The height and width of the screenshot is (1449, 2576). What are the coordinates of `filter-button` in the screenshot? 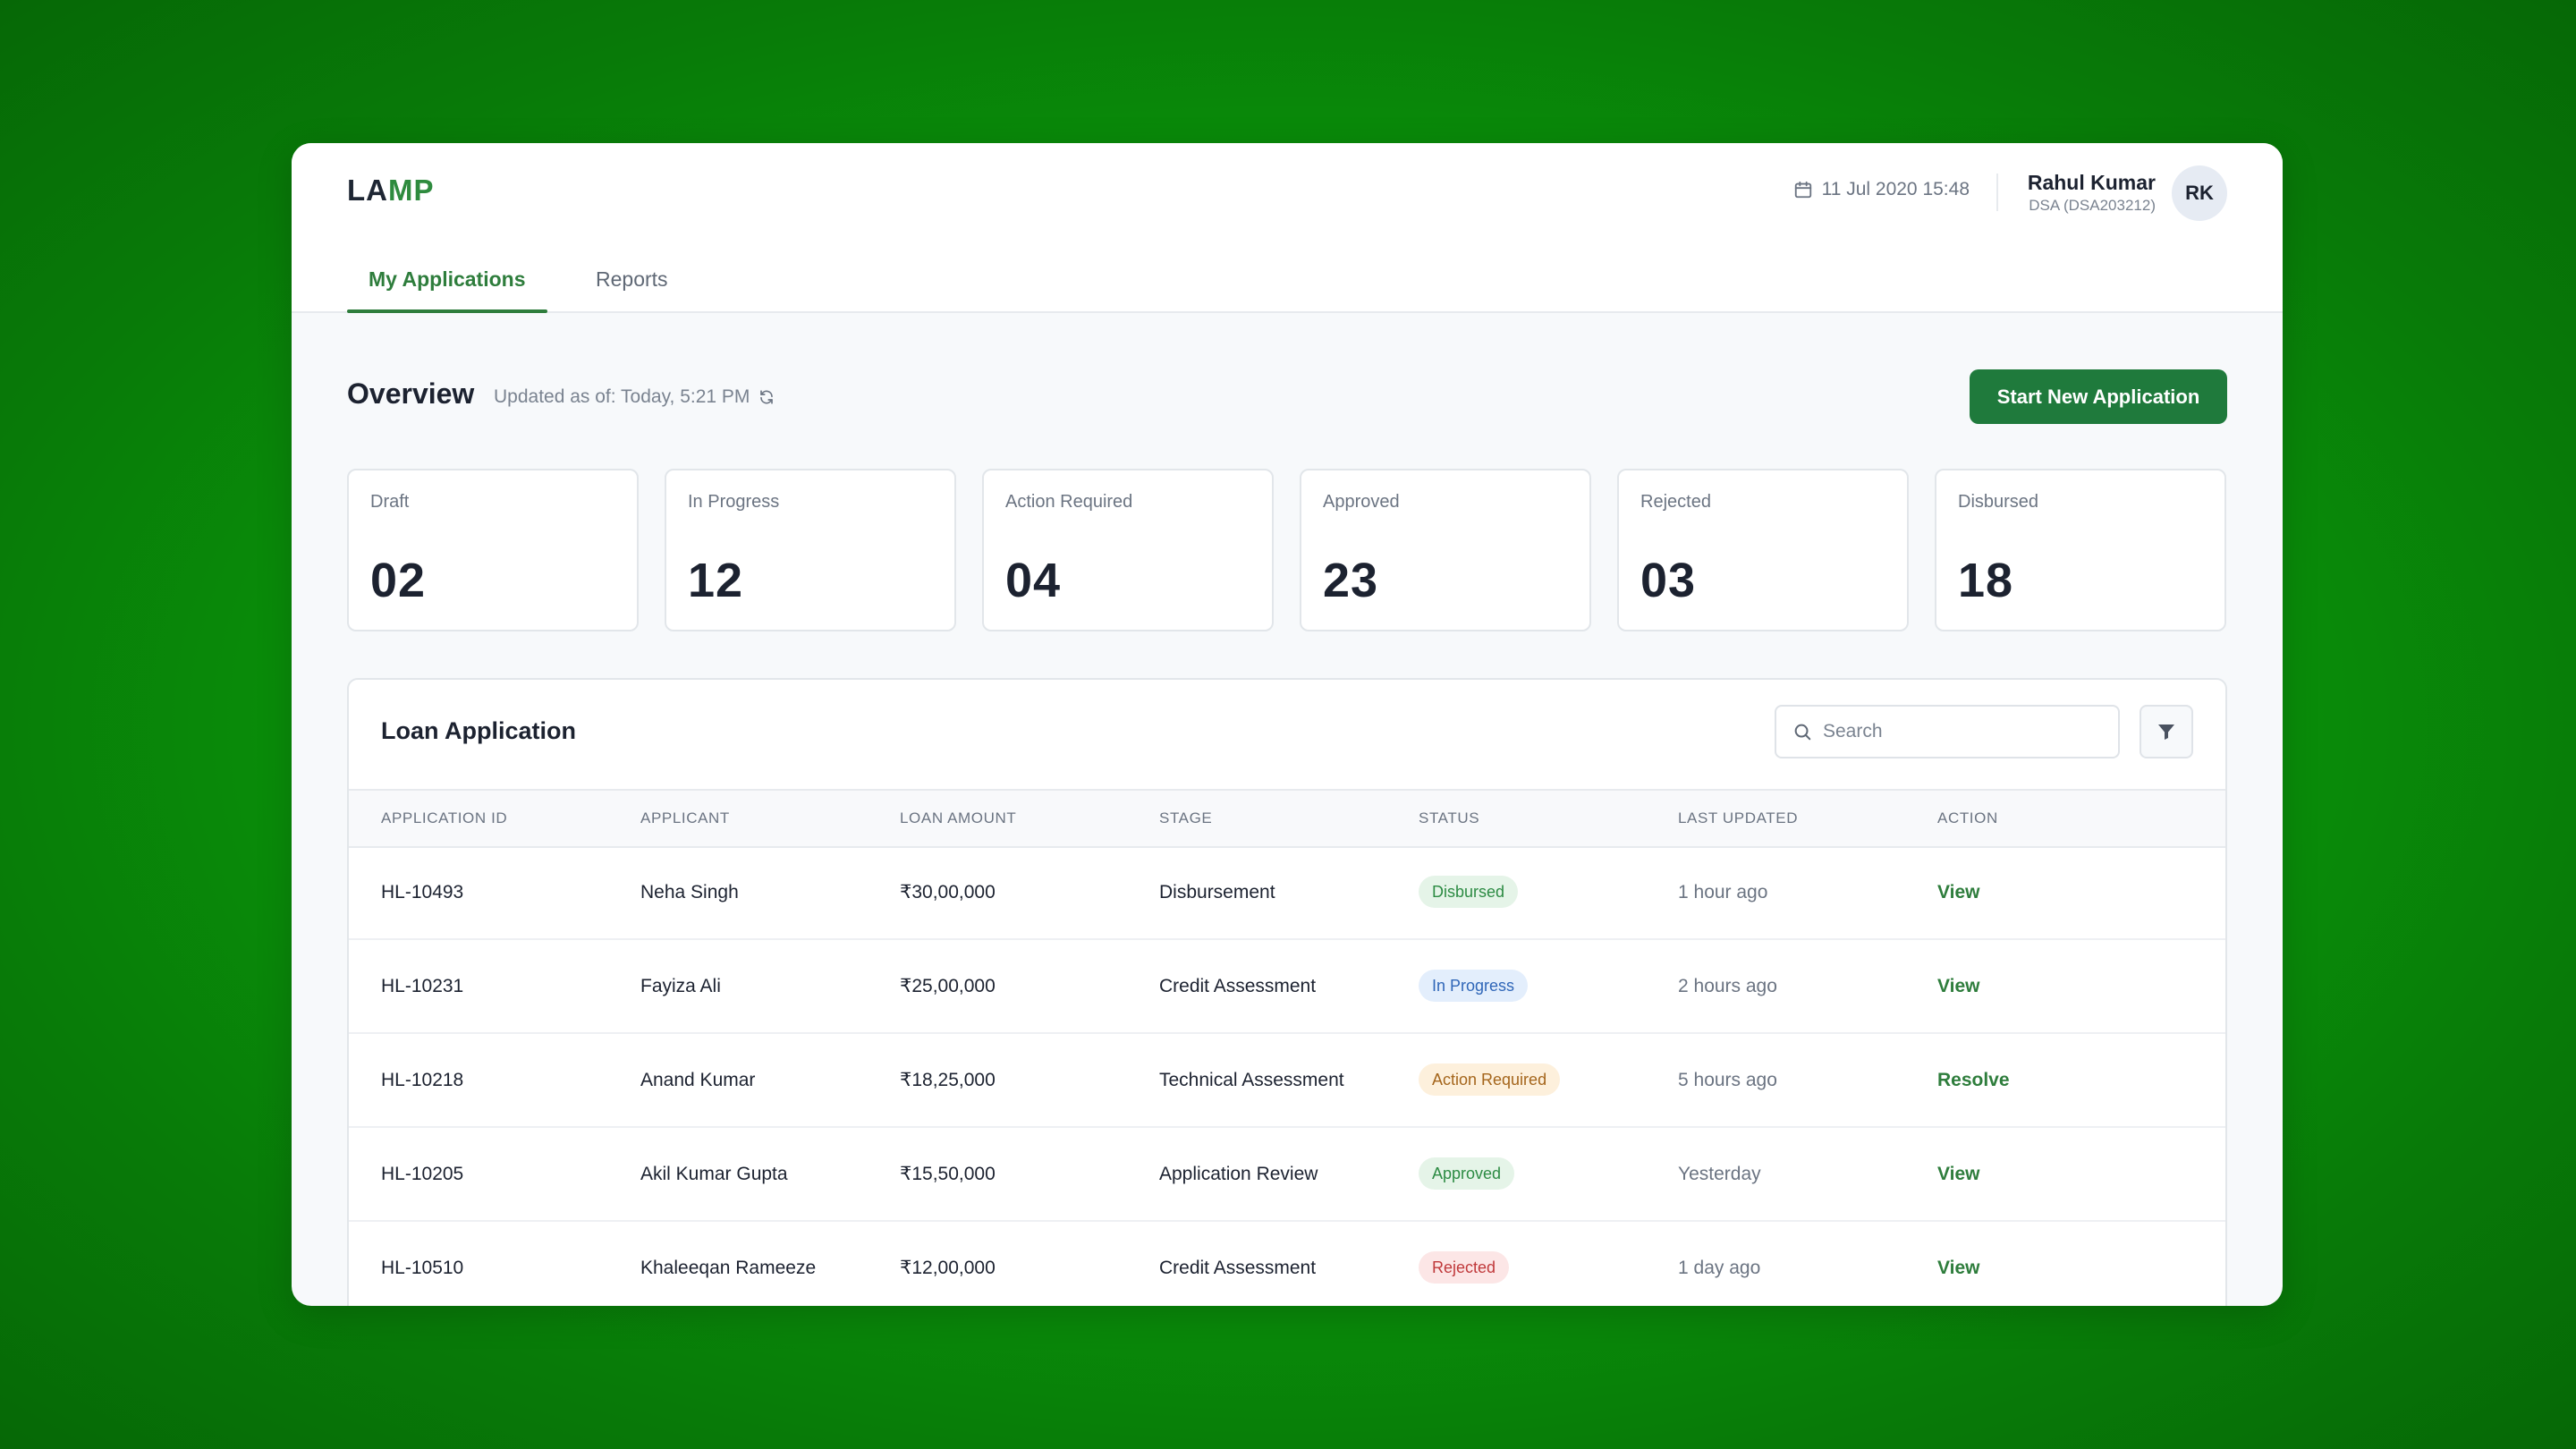 It's located at (2166, 731).